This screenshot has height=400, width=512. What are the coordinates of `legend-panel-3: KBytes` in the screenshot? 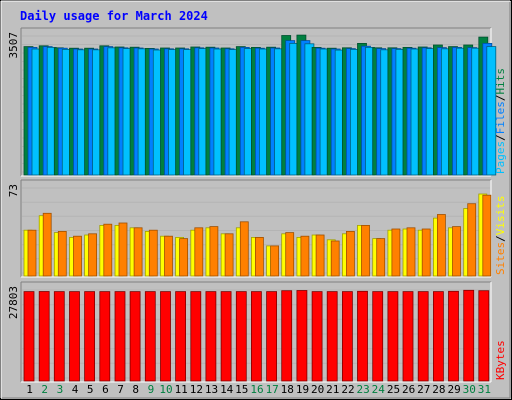 It's located at (500, 360).